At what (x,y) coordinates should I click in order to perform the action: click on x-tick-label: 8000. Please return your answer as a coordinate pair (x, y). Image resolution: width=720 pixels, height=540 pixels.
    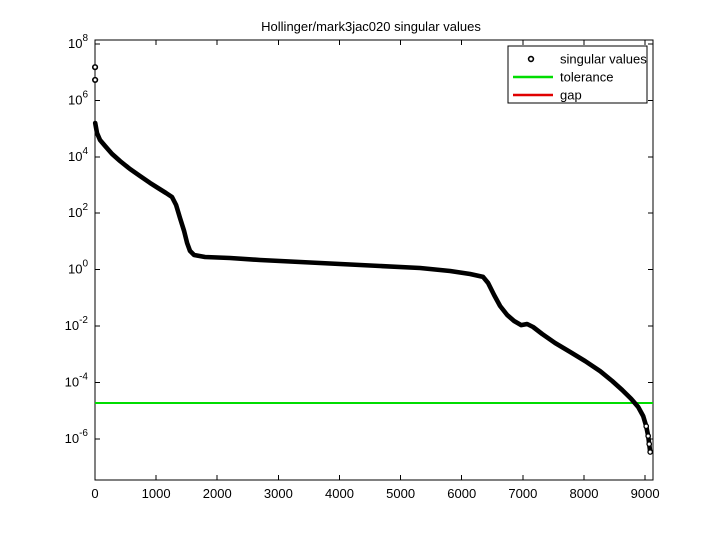
    Looking at the image, I should click on (584, 493).